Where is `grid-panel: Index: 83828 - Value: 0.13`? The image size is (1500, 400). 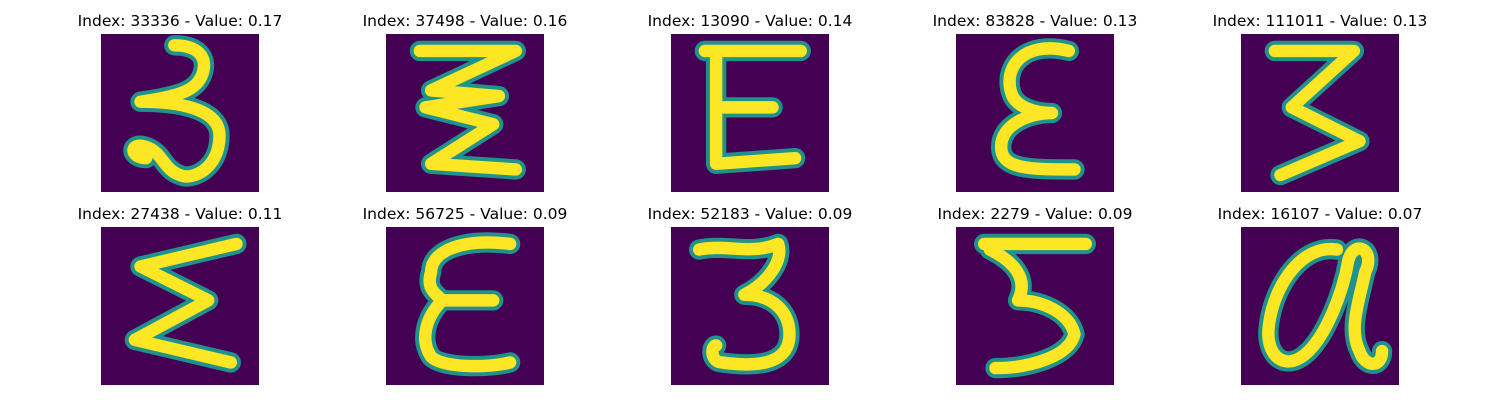
grid-panel: Index: 83828 - Value: 0.13 is located at coordinates (1035, 107).